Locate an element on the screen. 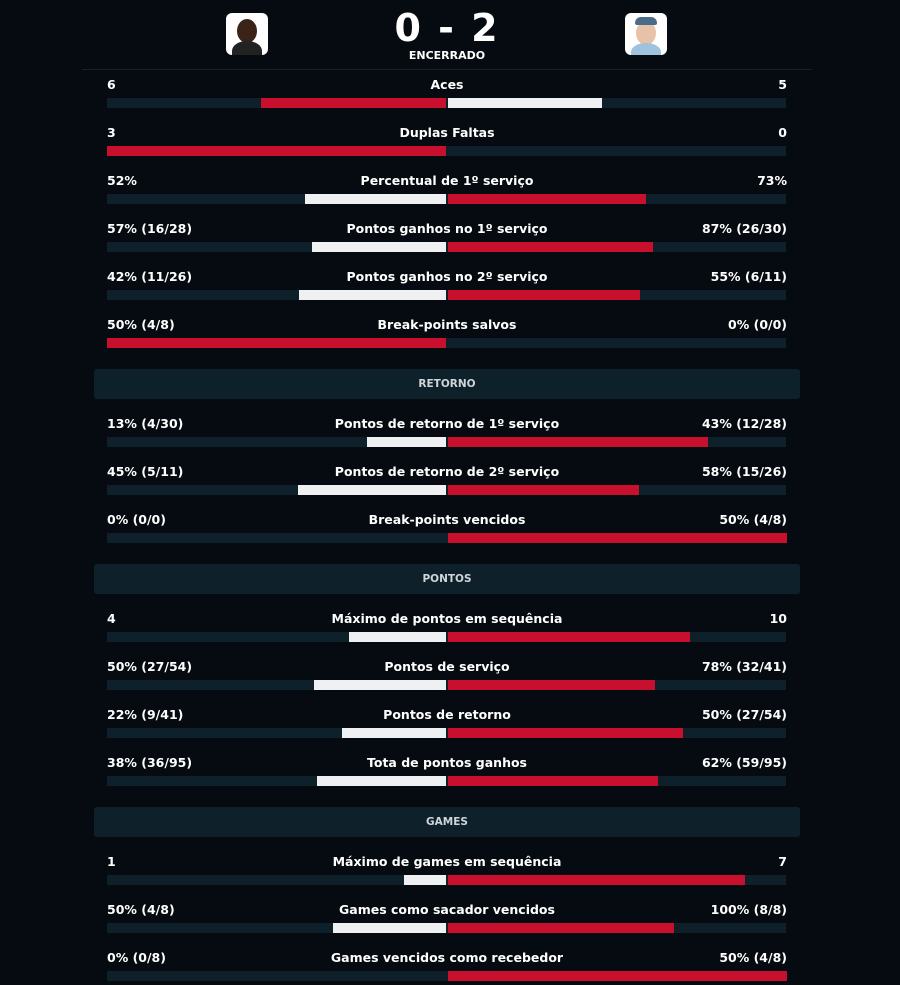 The height and width of the screenshot is (985, 900). stat-label: Games como sacador vencidos is located at coordinates (447, 909).